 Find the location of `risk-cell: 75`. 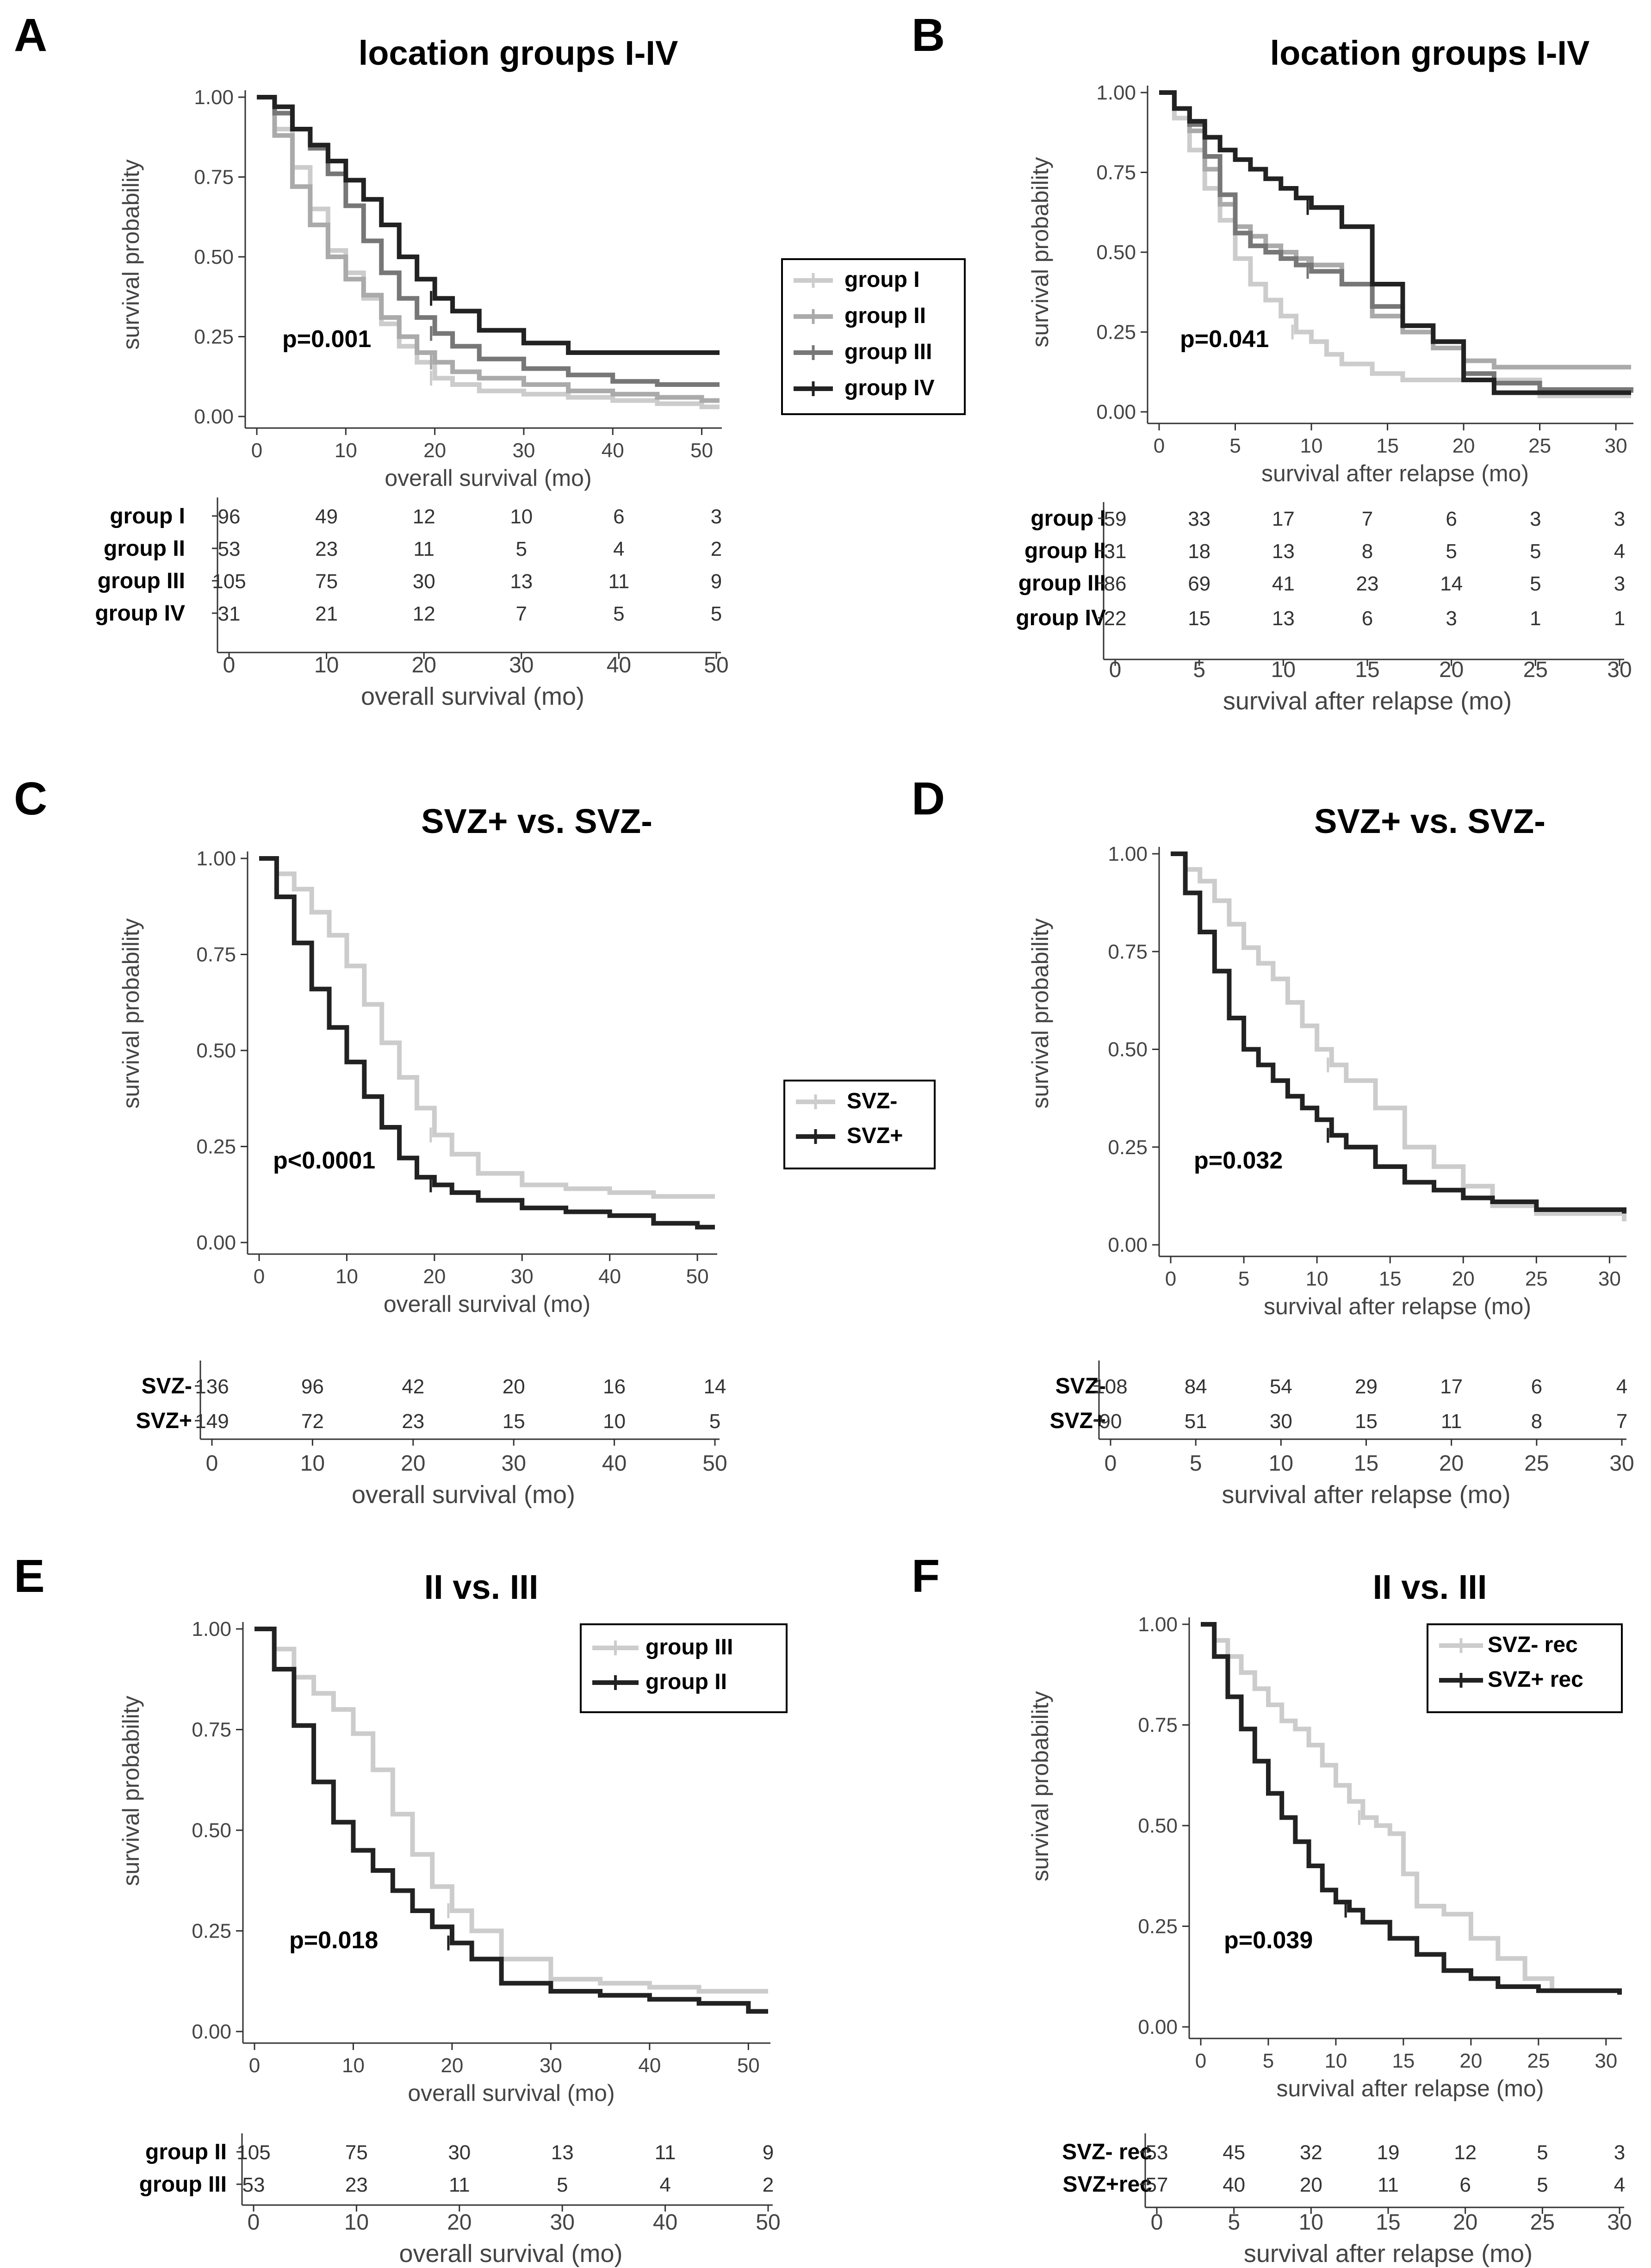

risk-cell: 75 is located at coordinates (326, 581).